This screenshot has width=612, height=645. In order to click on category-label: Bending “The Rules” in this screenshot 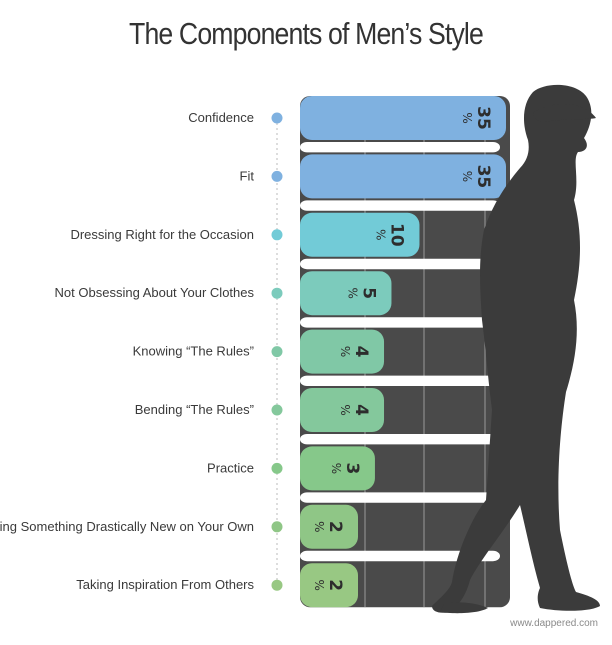, I will do `click(194, 409)`.